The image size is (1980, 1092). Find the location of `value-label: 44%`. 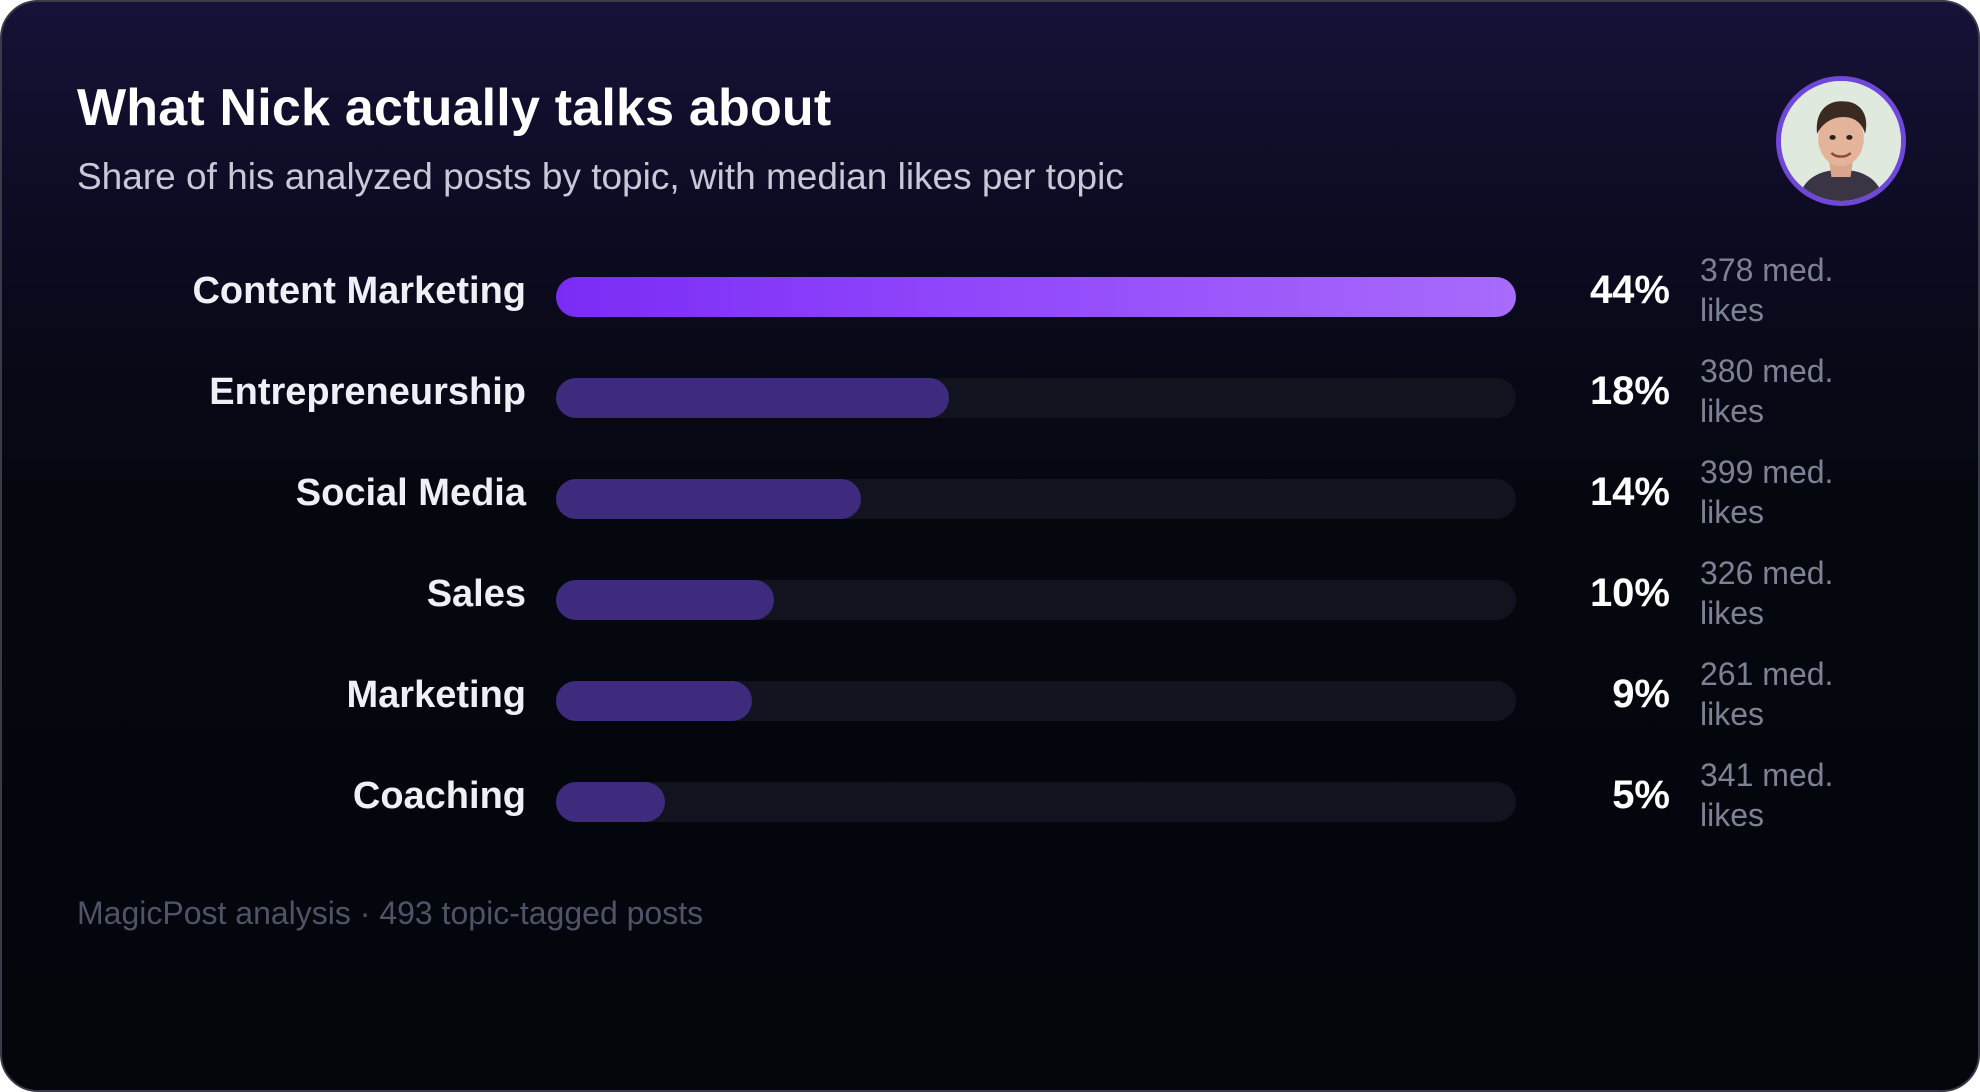

value-label: 44% is located at coordinates (1629, 290).